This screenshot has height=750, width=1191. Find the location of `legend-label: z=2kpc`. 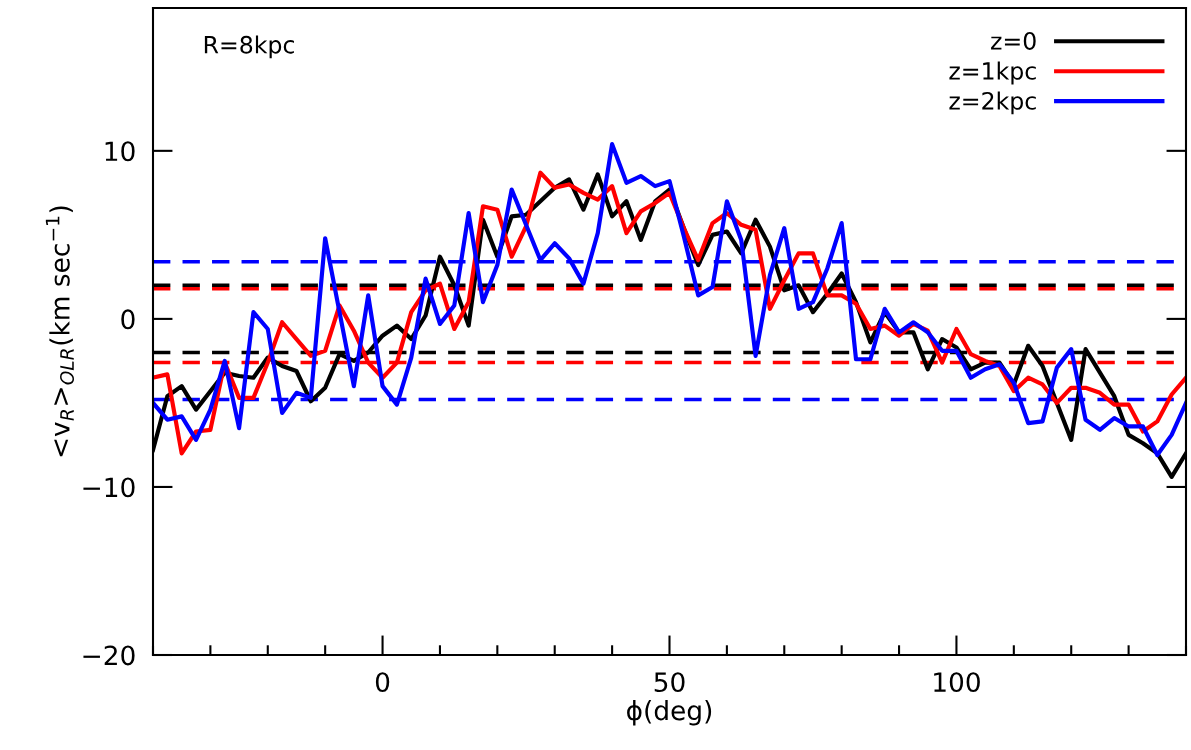

legend-label: z=2kpc is located at coordinates (992, 103).